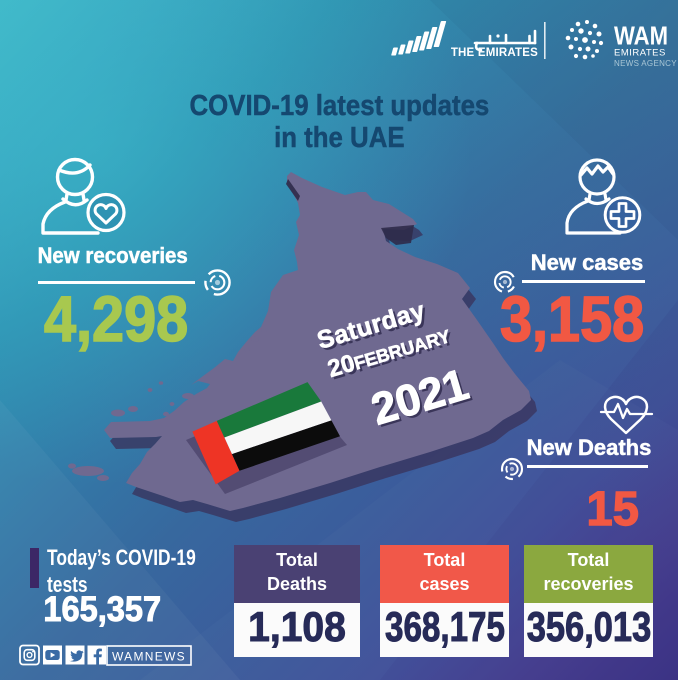  What do you see at coordinates (494, 53) in the screenshot?
I see `svg-text: THE EMIRATES` at bounding box center [494, 53].